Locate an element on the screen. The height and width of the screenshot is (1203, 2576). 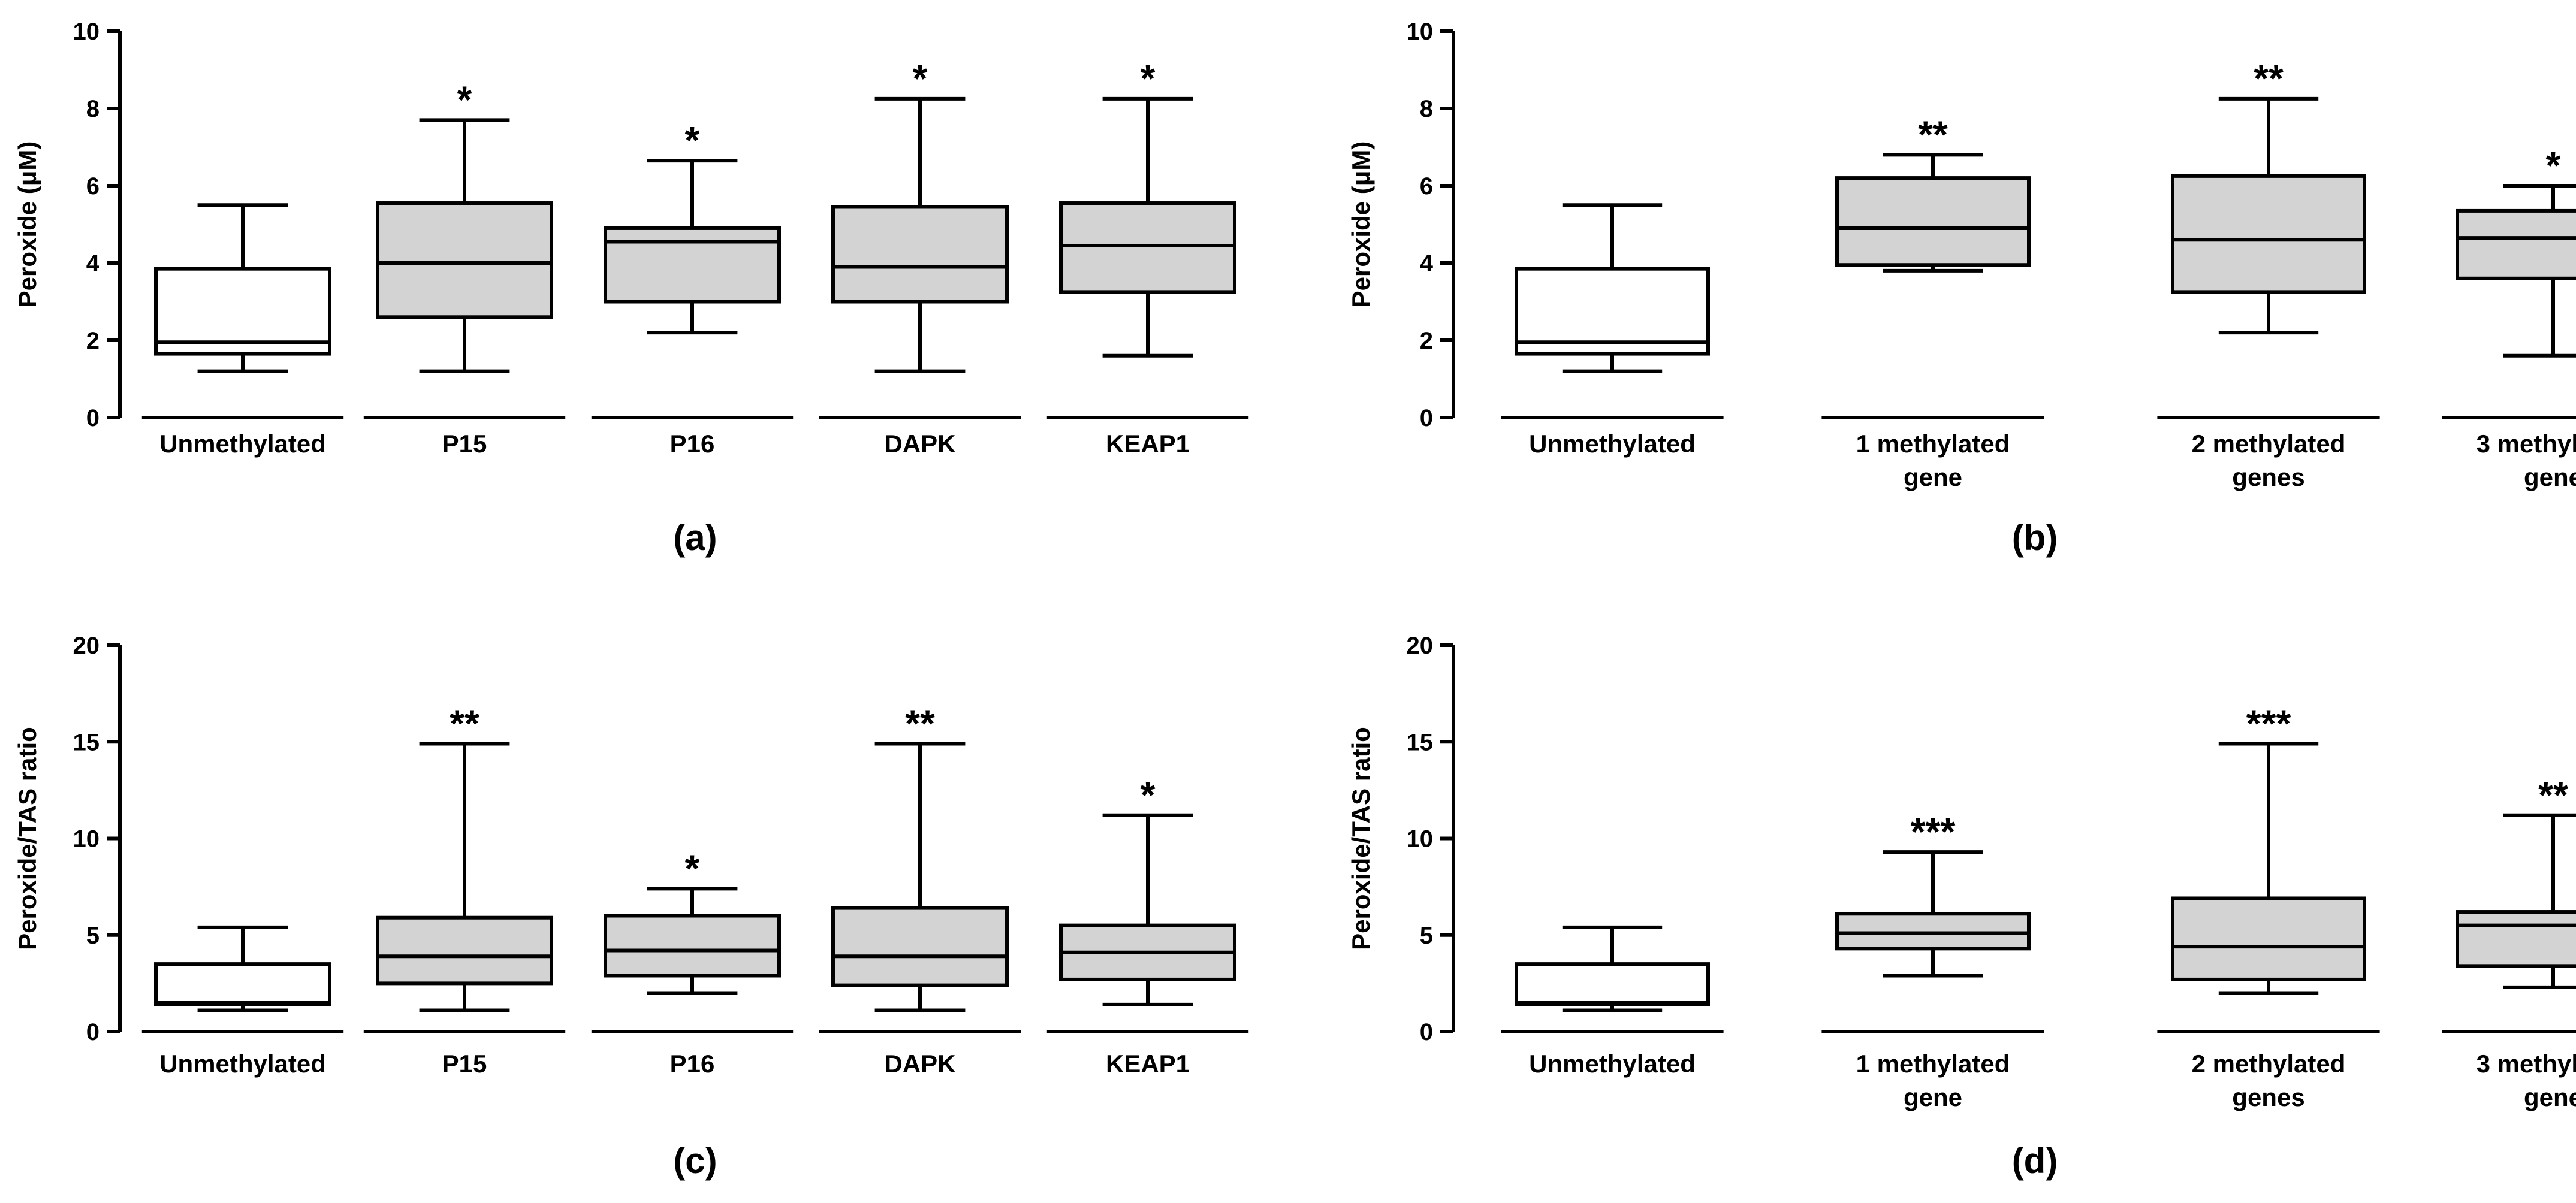
significance-marker: *** is located at coordinates (1934, 831).